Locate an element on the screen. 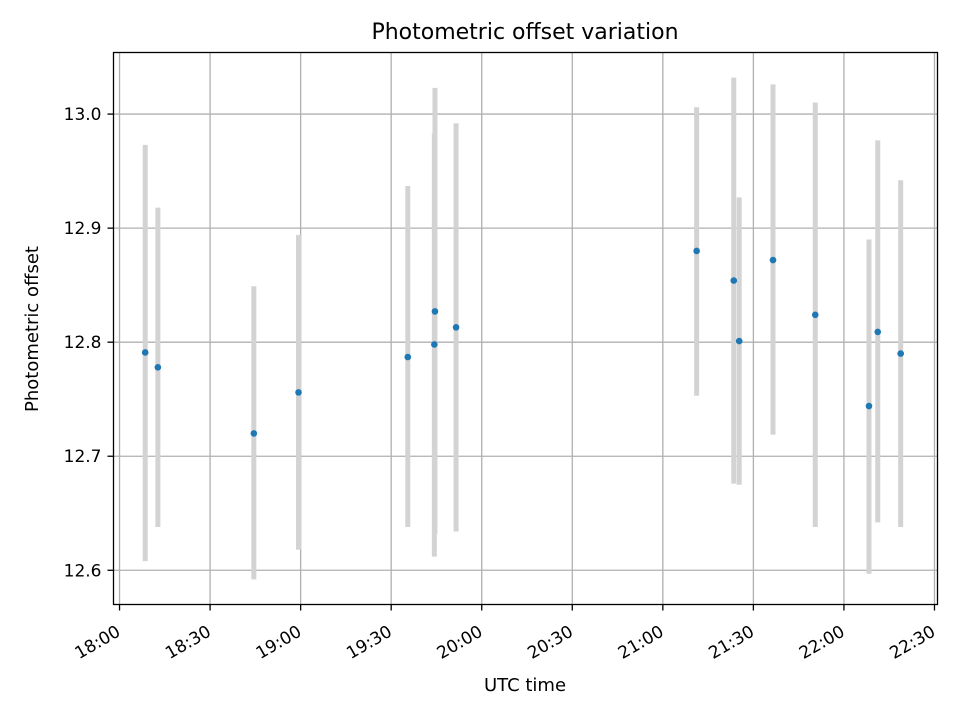 The width and height of the screenshot is (960, 720). y-tick-label: 12.6 is located at coordinates (83, 571).